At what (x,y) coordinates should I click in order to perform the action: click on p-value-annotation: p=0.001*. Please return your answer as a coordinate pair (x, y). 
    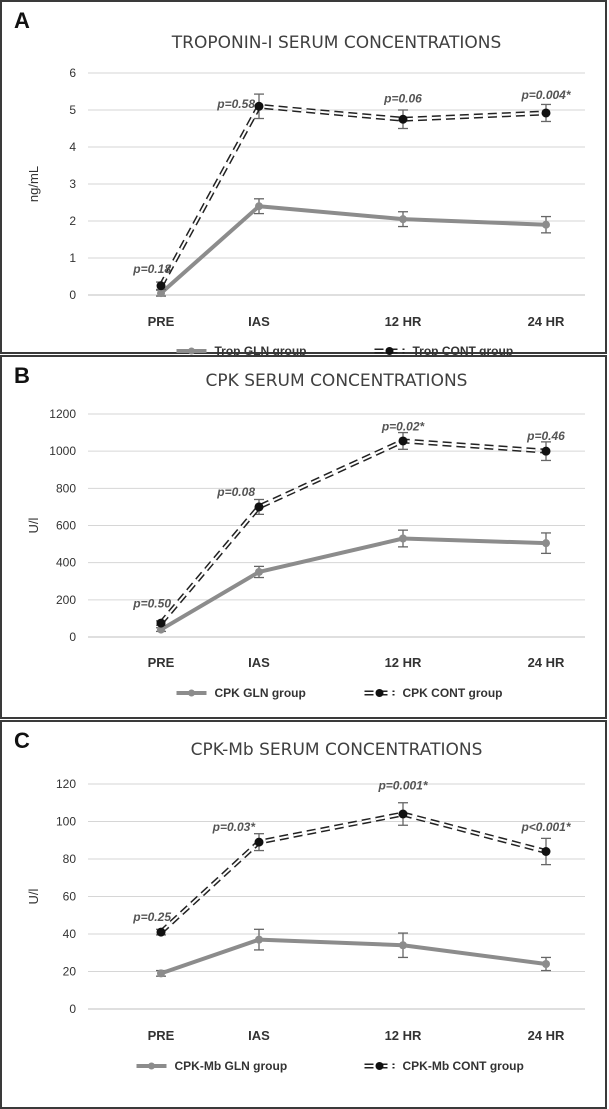
    Looking at the image, I should click on (402, 786).